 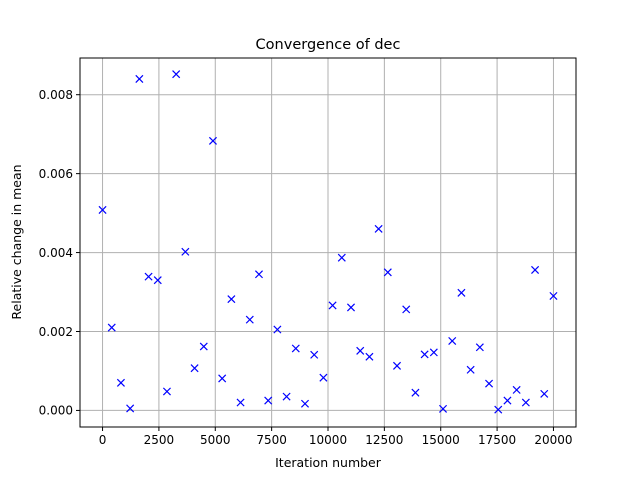 I want to click on x-tick-label: 7500, so click(x=271, y=440).